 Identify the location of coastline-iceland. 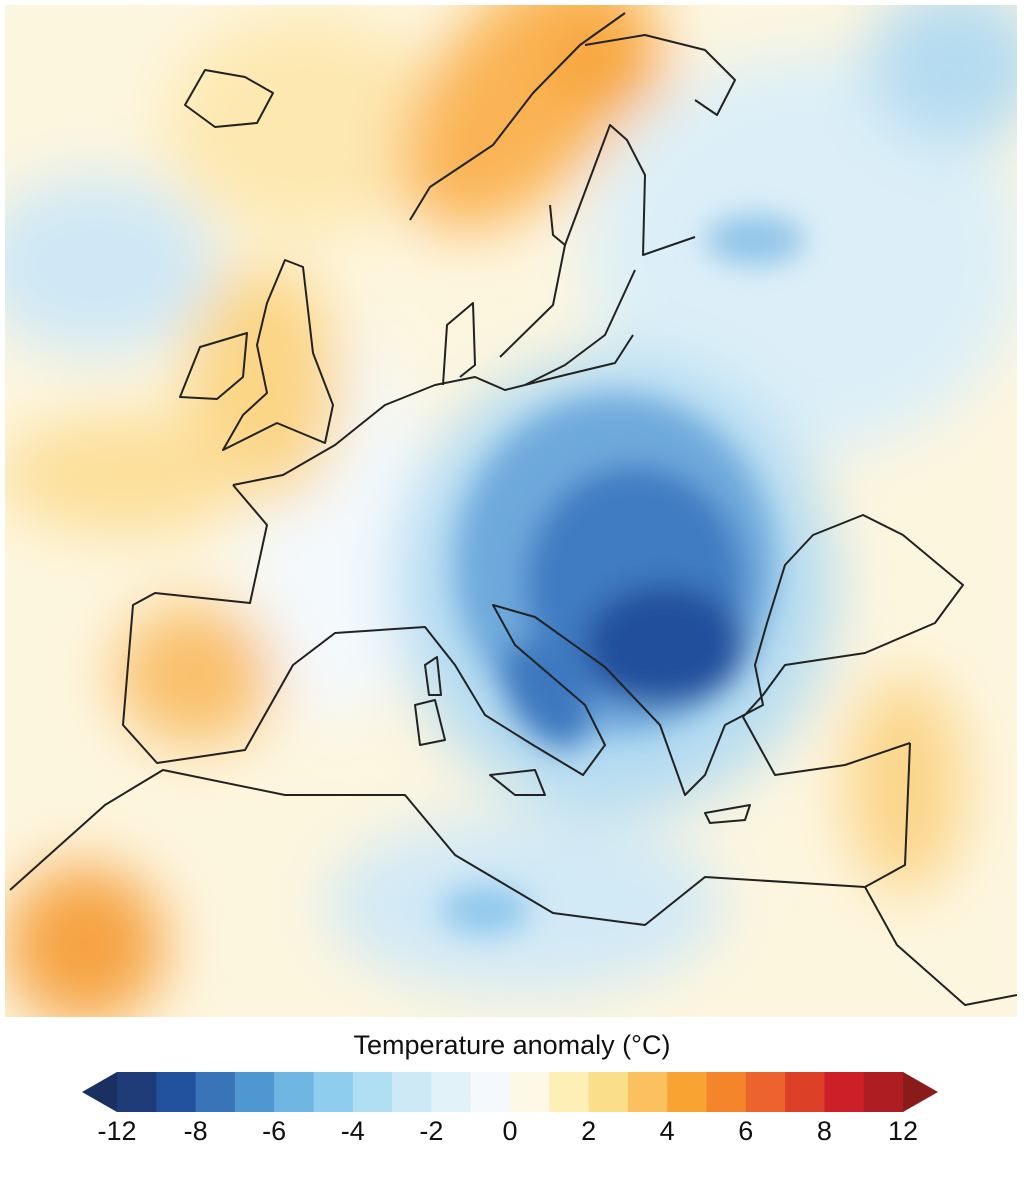
(229, 98).